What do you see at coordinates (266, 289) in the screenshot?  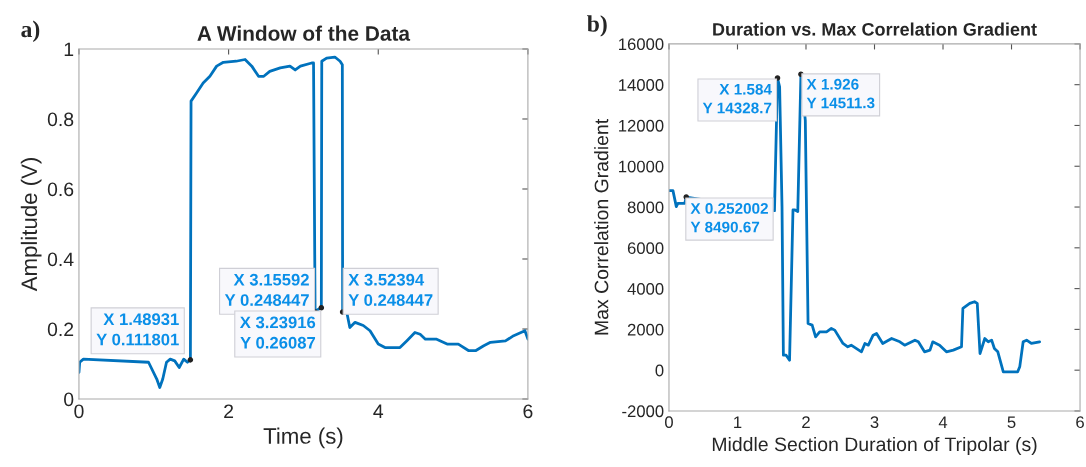 I see `annotation: X 3.15592 Y 0.248447` at bounding box center [266, 289].